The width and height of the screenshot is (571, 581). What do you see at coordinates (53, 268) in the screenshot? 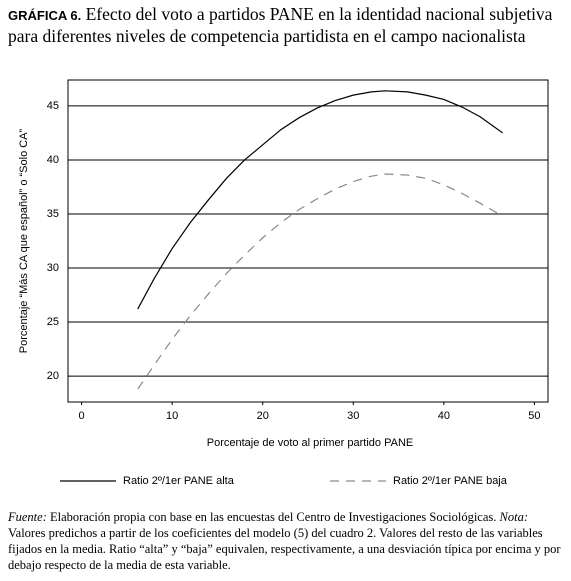
I see `y-tick-label: 30` at bounding box center [53, 268].